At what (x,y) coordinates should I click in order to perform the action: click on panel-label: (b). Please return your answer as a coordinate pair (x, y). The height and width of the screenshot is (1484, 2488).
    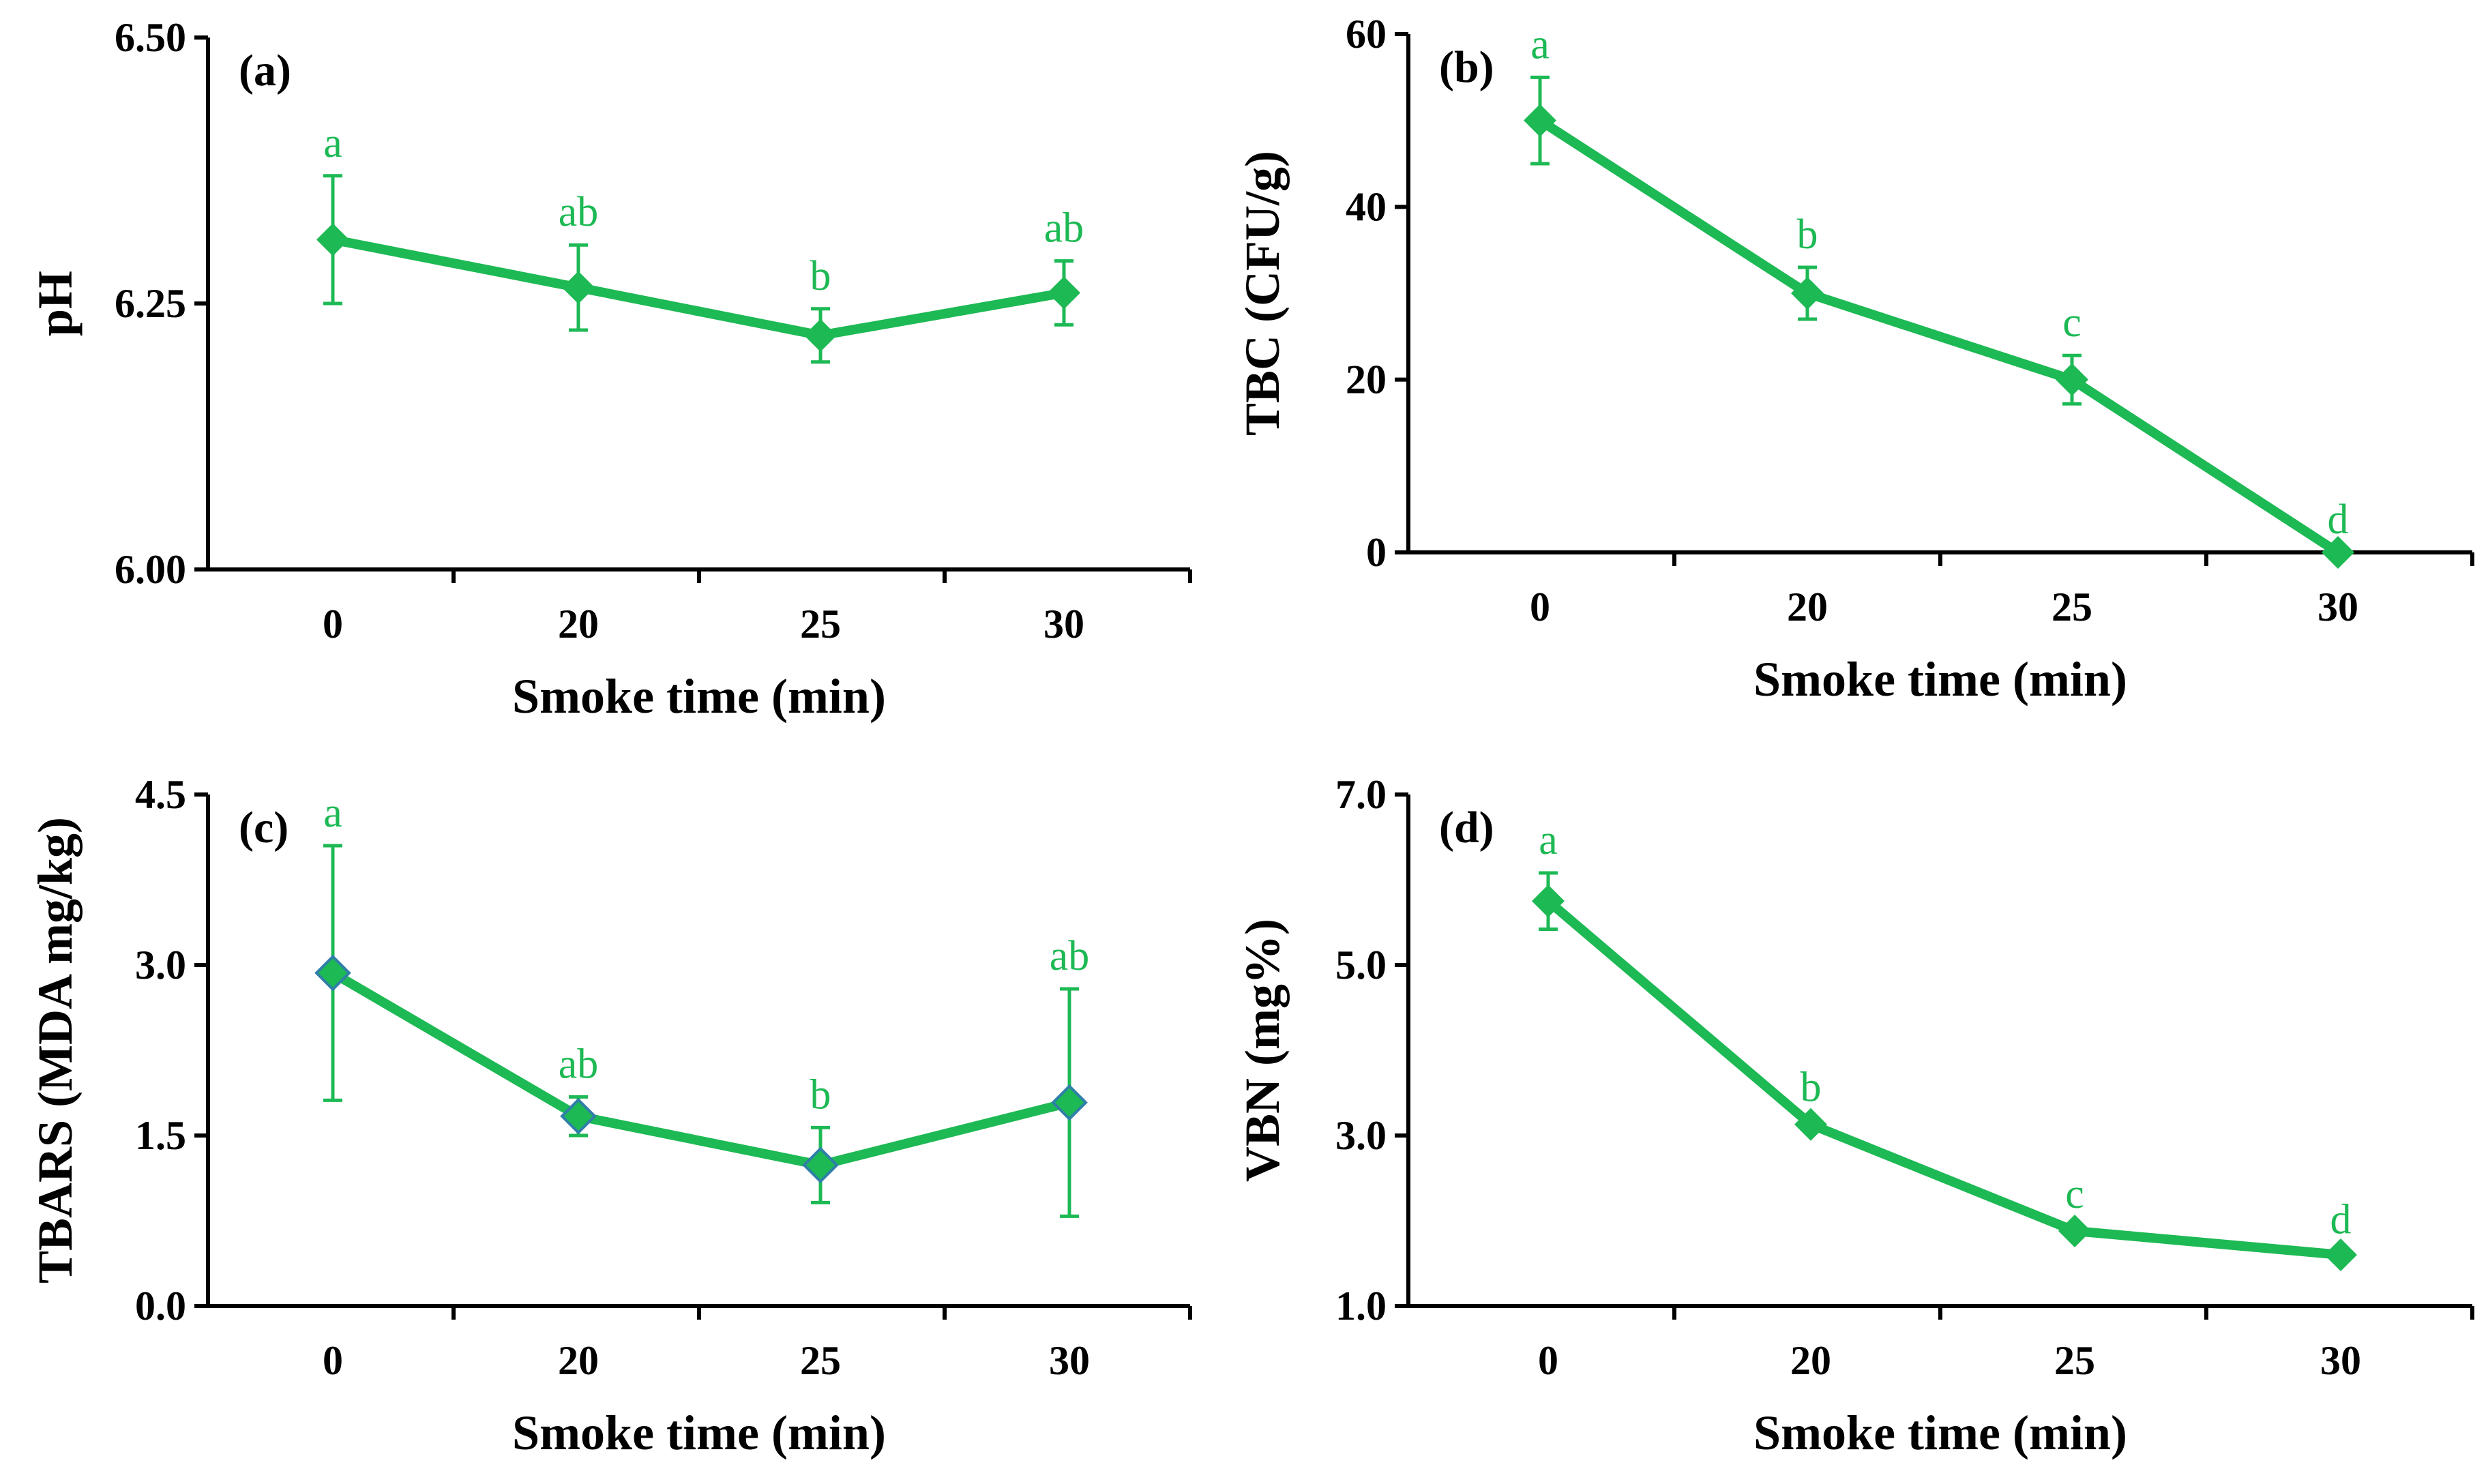
    Looking at the image, I should click on (1466, 67).